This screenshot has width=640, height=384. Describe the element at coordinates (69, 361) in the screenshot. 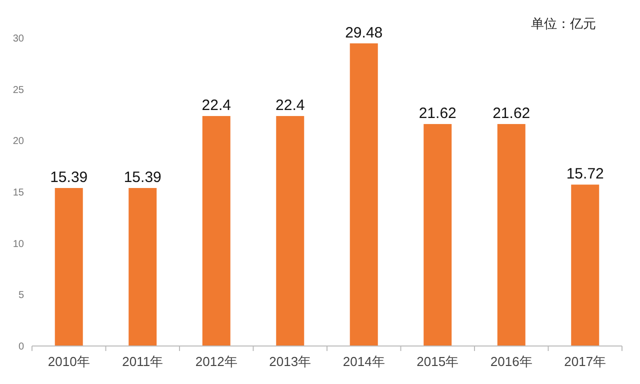

I see `x-tick-label: 2010年` at that location.